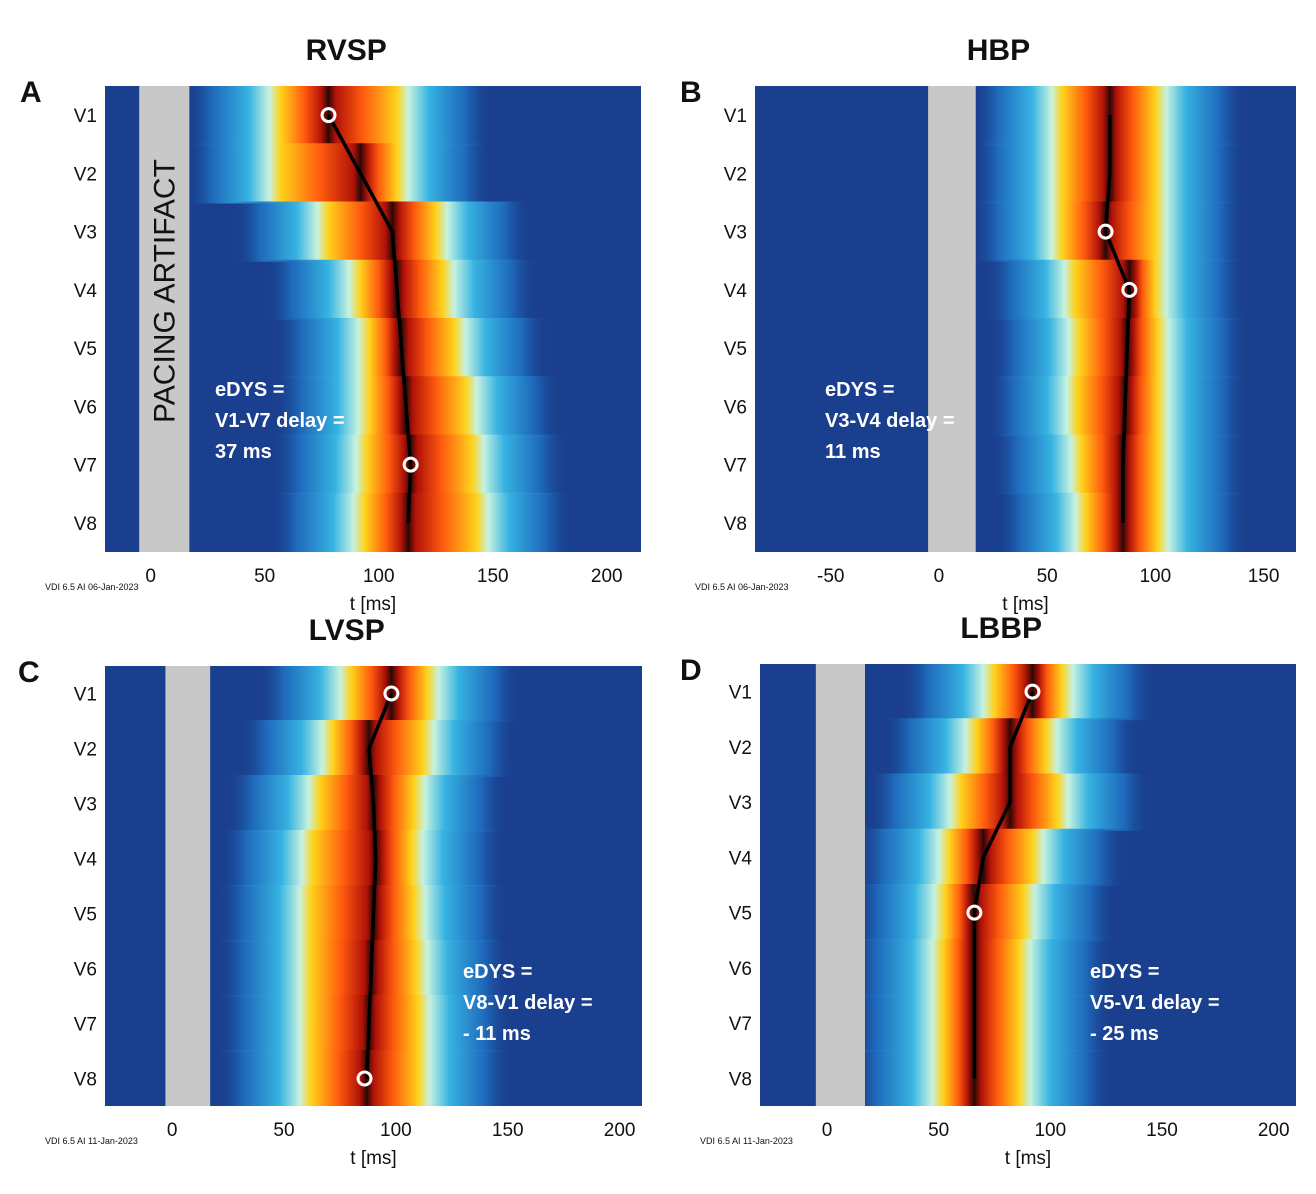 Image resolution: width=1316 pixels, height=1194 pixels. What do you see at coordinates (830, 576) in the screenshot?
I see `x-tick-label: -50` at bounding box center [830, 576].